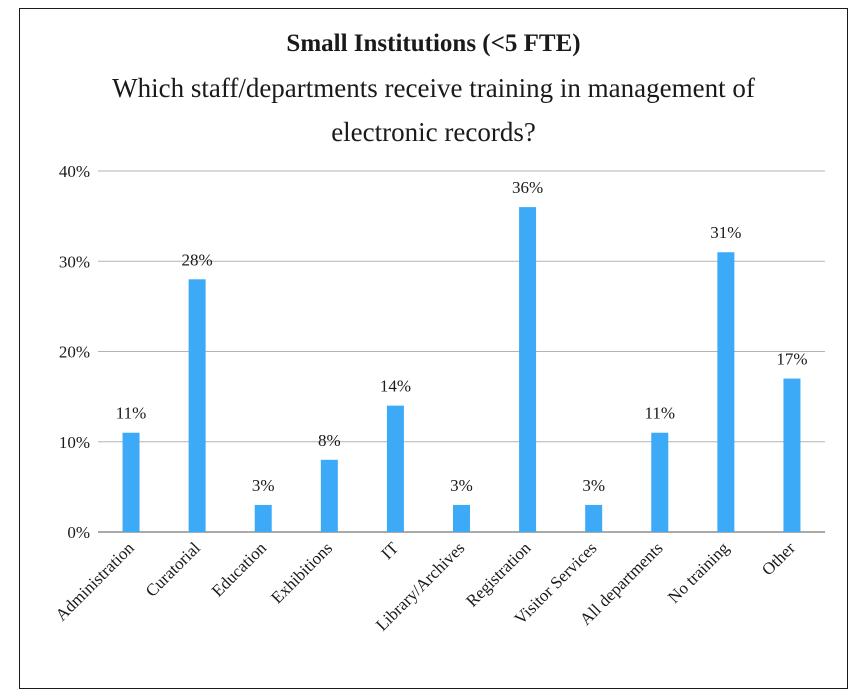 This screenshot has width=867, height=696. What do you see at coordinates (74, 442) in the screenshot?
I see `y-tick-label: 10%` at bounding box center [74, 442].